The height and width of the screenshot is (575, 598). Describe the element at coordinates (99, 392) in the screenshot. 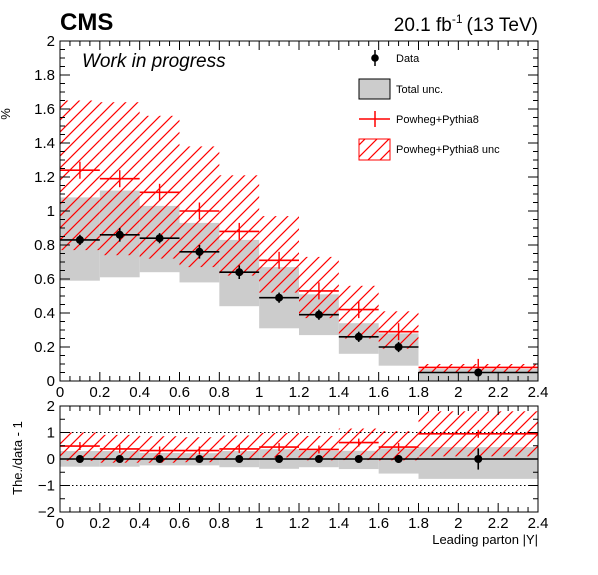

I see `main-x-tick-label: 0.2` at that location.